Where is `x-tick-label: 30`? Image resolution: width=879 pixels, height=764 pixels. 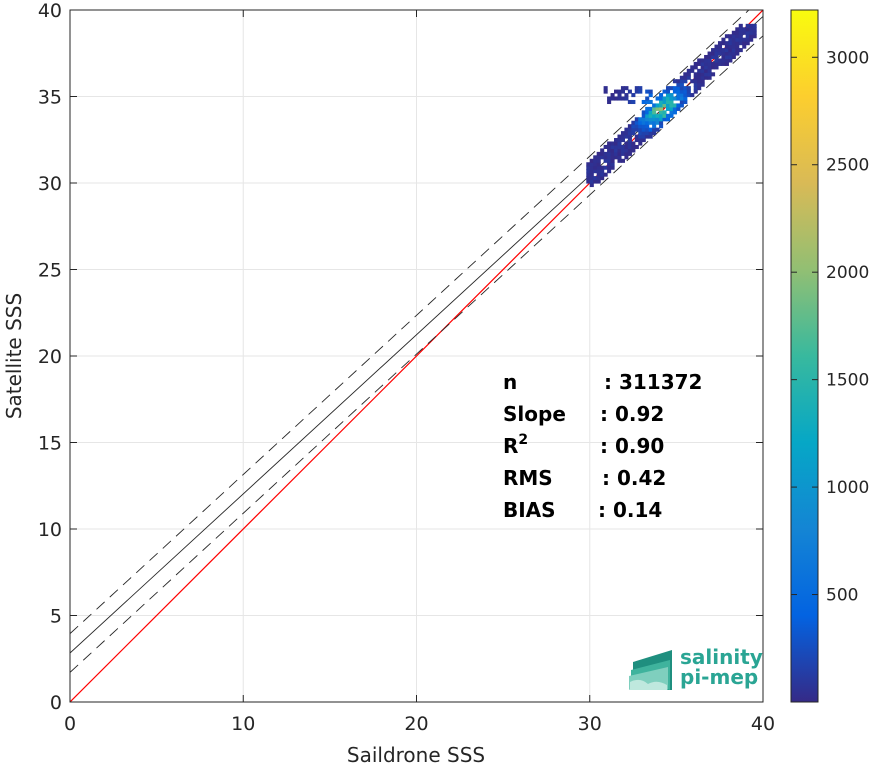
x-tick-label: 30 is located at coordinates (590, 724).